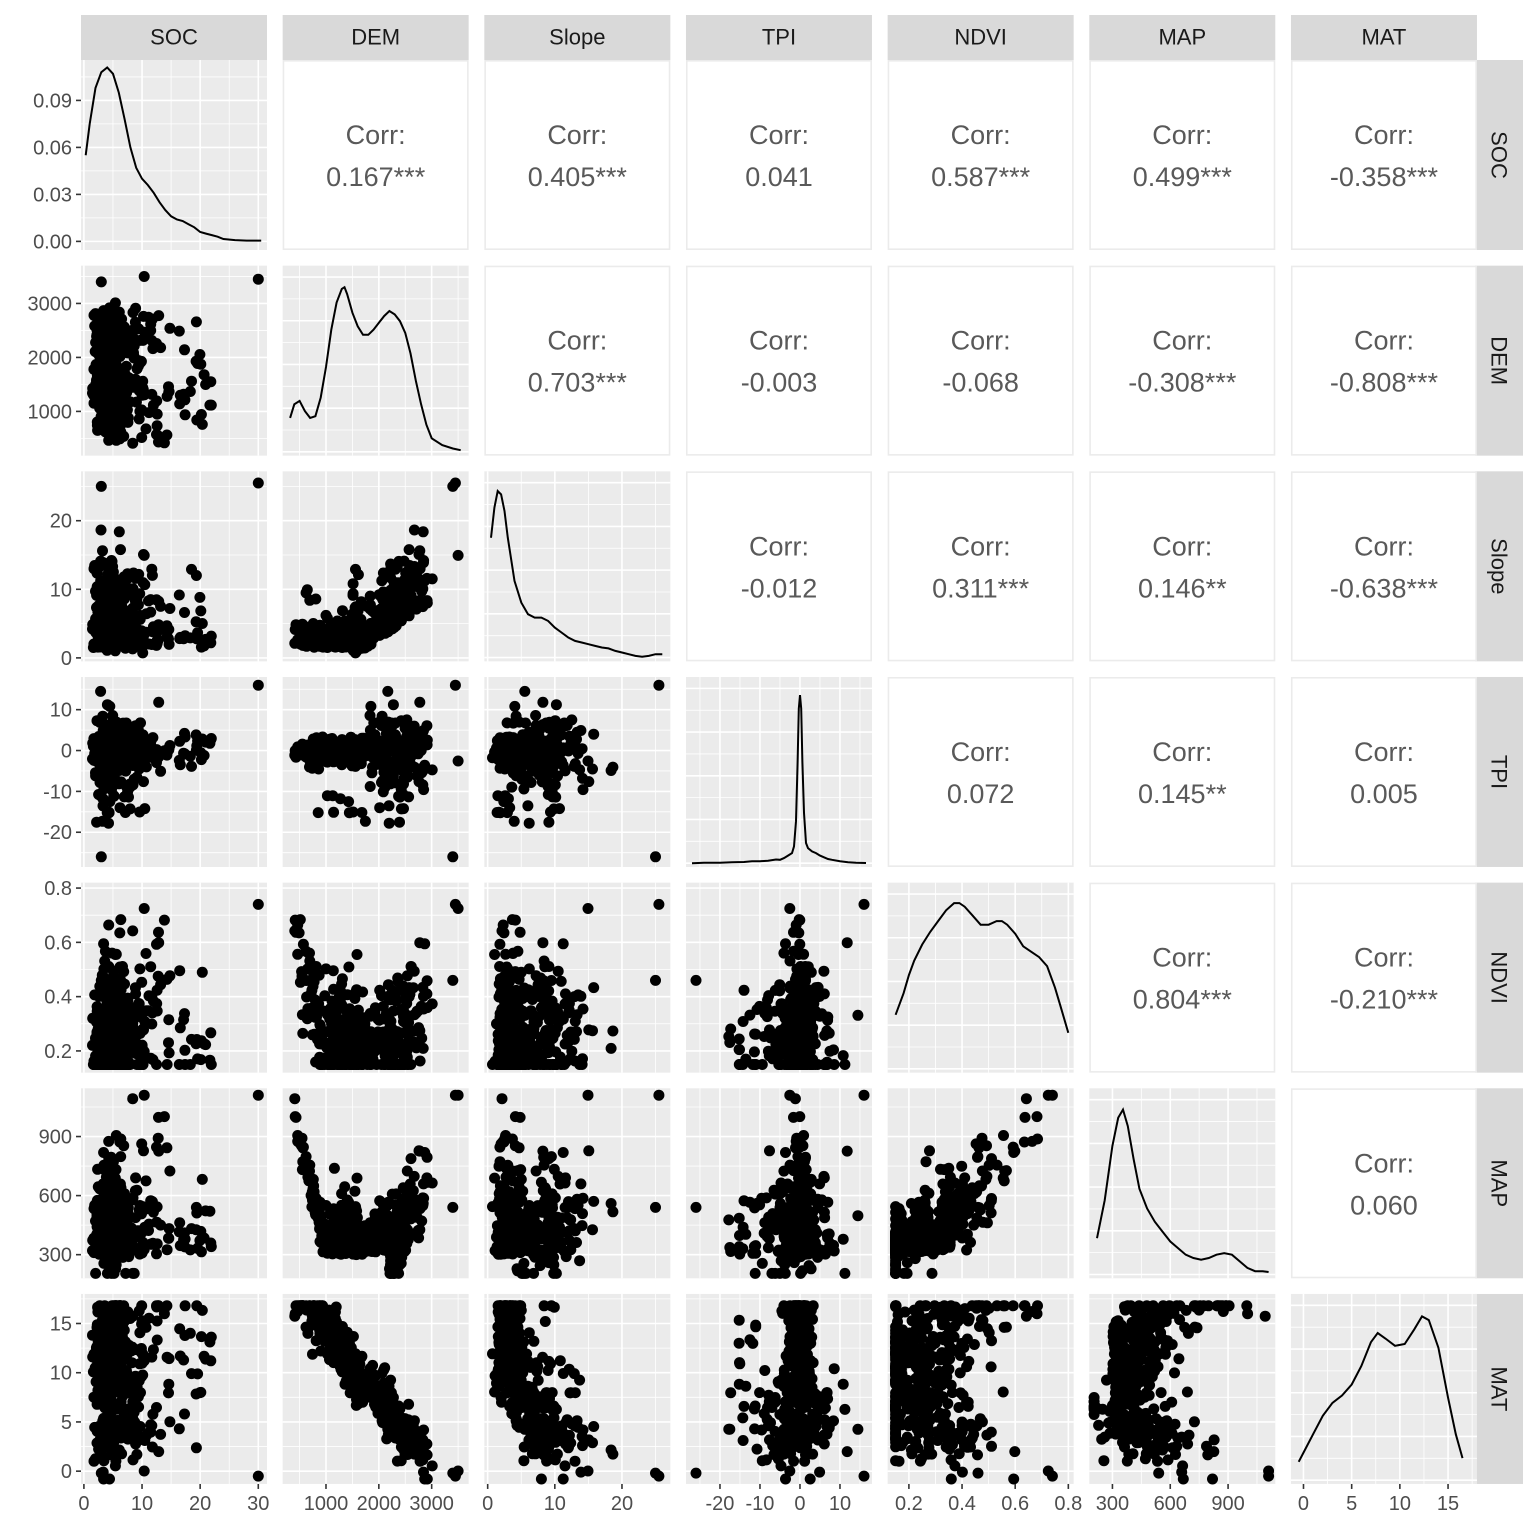 The width and height of the screenshot is (1536, 1536). I want to click on panel-dem-tpi: Corr:-0.003, so click(778, 360).